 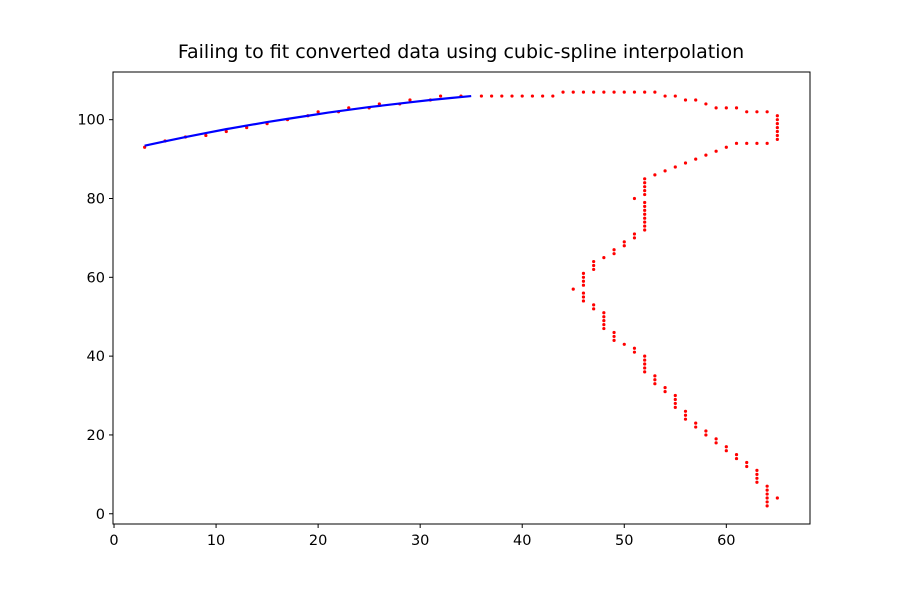 I want to click on spline-fit-line, so click(x=308, y=120).